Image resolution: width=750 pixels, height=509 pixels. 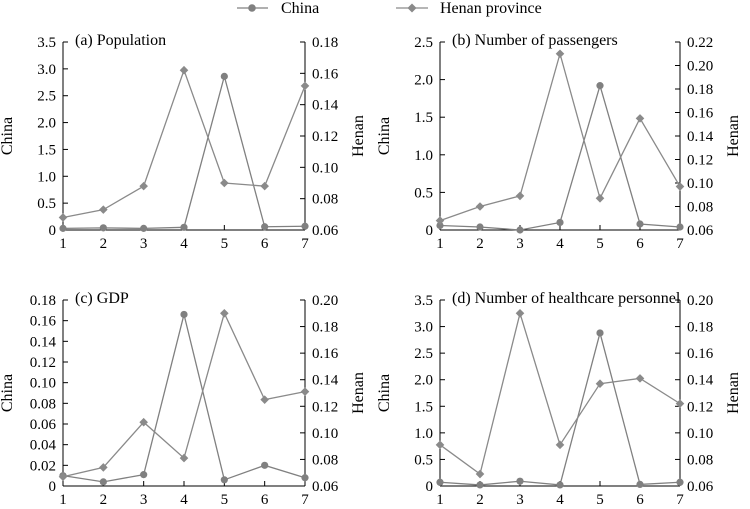 What do you see at coordinates (535, 40) in the screenshot?
I see `panel-title: (b) Number of passengers` at bounding box center [535, 40].